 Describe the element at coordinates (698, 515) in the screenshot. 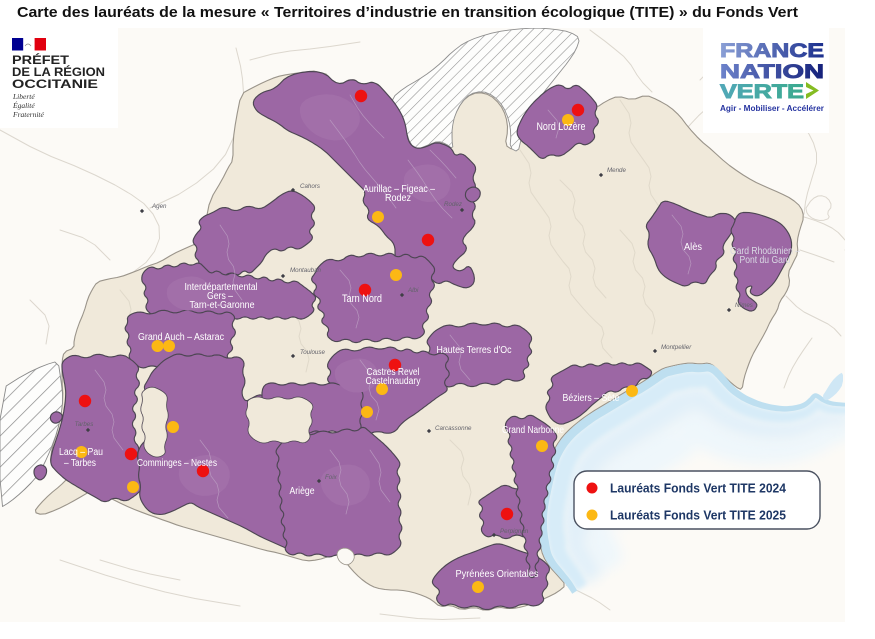

I see `svg-text: Lauréats Fonds Vert TITE 2025` at that location.